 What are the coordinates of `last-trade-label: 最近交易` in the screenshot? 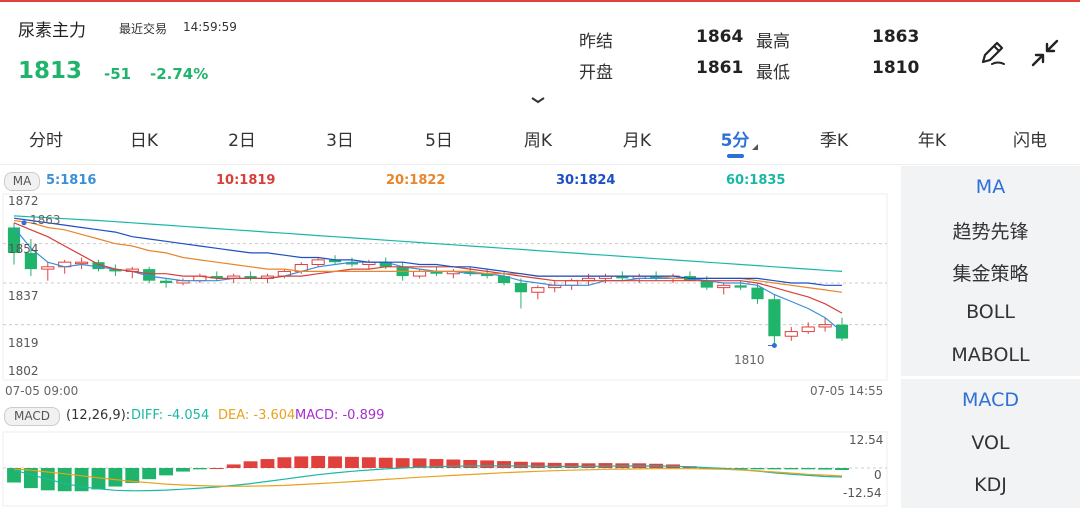 It's located at (143, 29).